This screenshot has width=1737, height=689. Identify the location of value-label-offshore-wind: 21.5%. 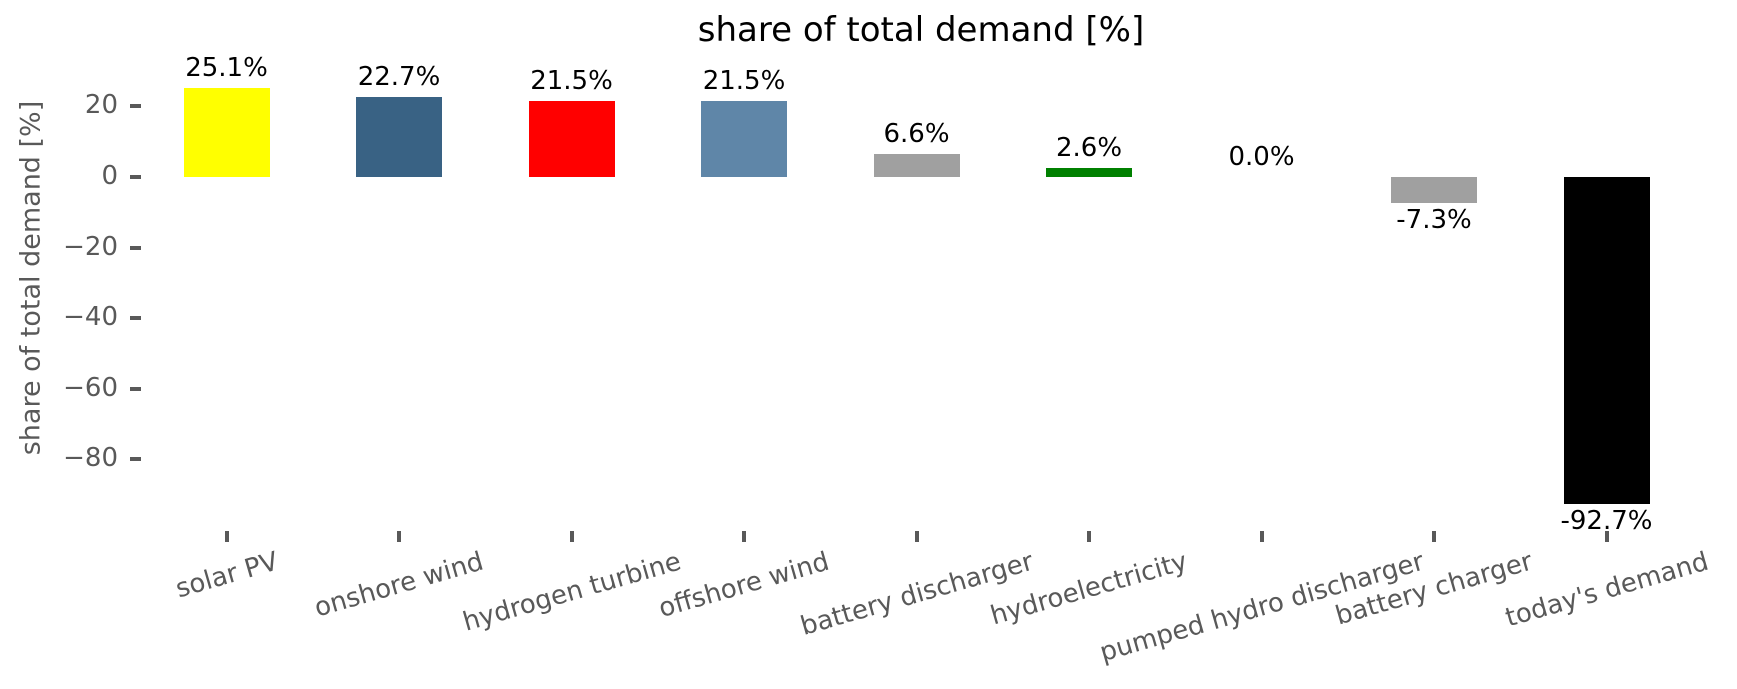
(744, 81).